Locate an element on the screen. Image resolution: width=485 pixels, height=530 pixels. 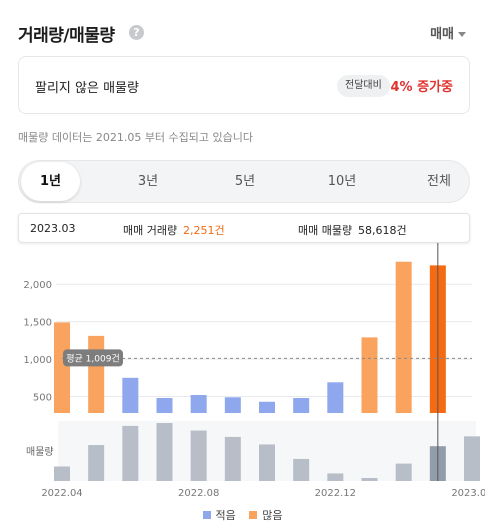
tab-all: 전체 is located at coordinates (439, 181).